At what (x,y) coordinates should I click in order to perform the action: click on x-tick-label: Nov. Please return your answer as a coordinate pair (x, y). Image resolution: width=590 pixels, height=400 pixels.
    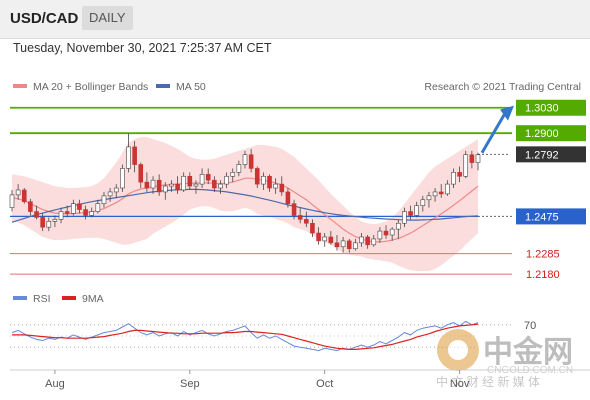
    Looking at the image, I should click on (460, 384).